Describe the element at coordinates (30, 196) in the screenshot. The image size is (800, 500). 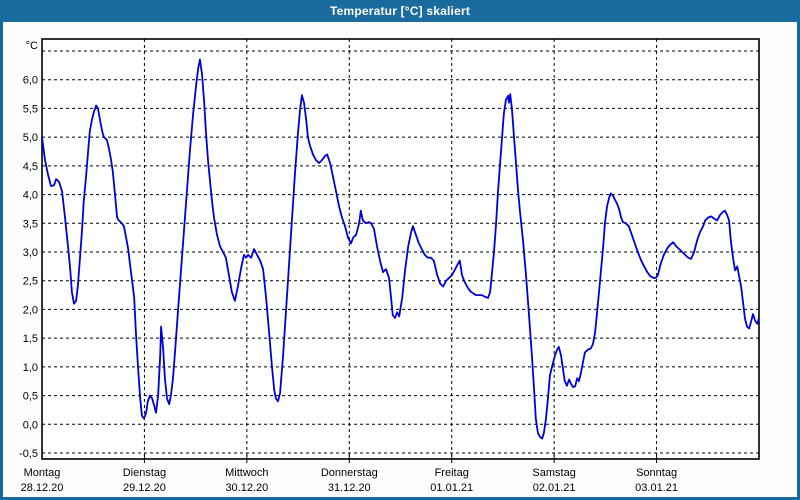
I see `y-tick-label: 4,0` at that location.